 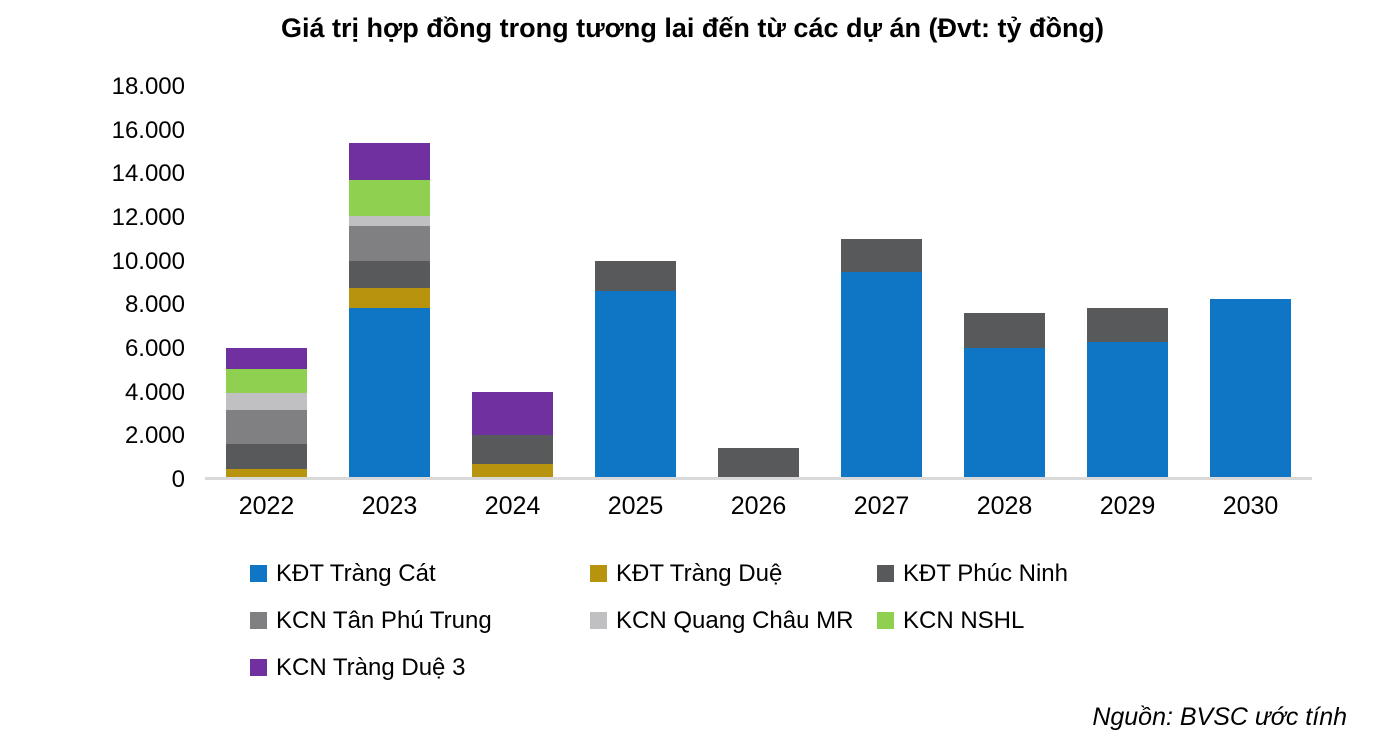 What do you see at coordinates (148, 261) in the screenshot?
I see `y-axis-tick-label: 10.000` at bounding box center [148, 261].